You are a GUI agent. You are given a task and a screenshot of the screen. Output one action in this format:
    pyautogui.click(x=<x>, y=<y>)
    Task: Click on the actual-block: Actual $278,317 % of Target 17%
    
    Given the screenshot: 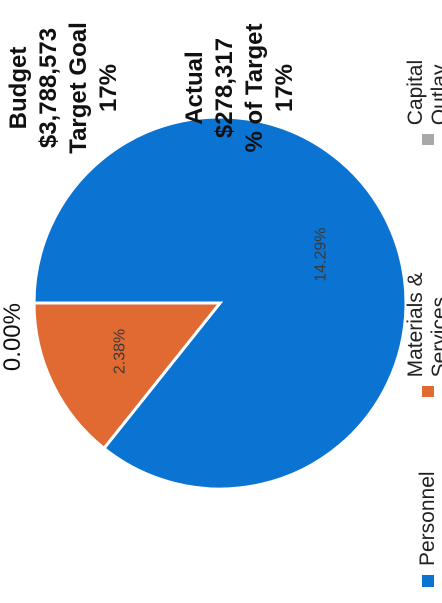 What is the action you would take?
    pyautogui.click(x=240, y=88)
    